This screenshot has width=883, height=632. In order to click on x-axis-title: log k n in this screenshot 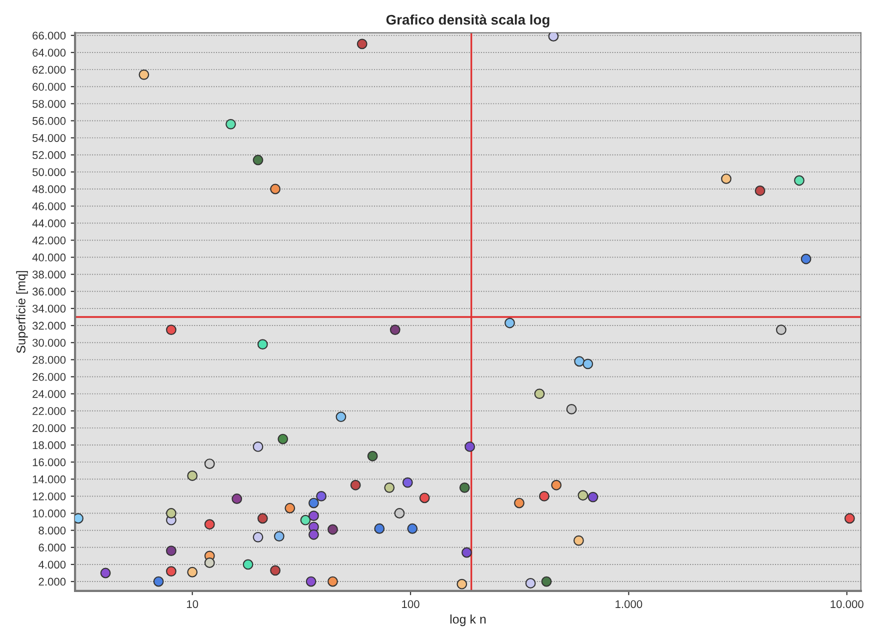, I will do `click(468, 620)`.